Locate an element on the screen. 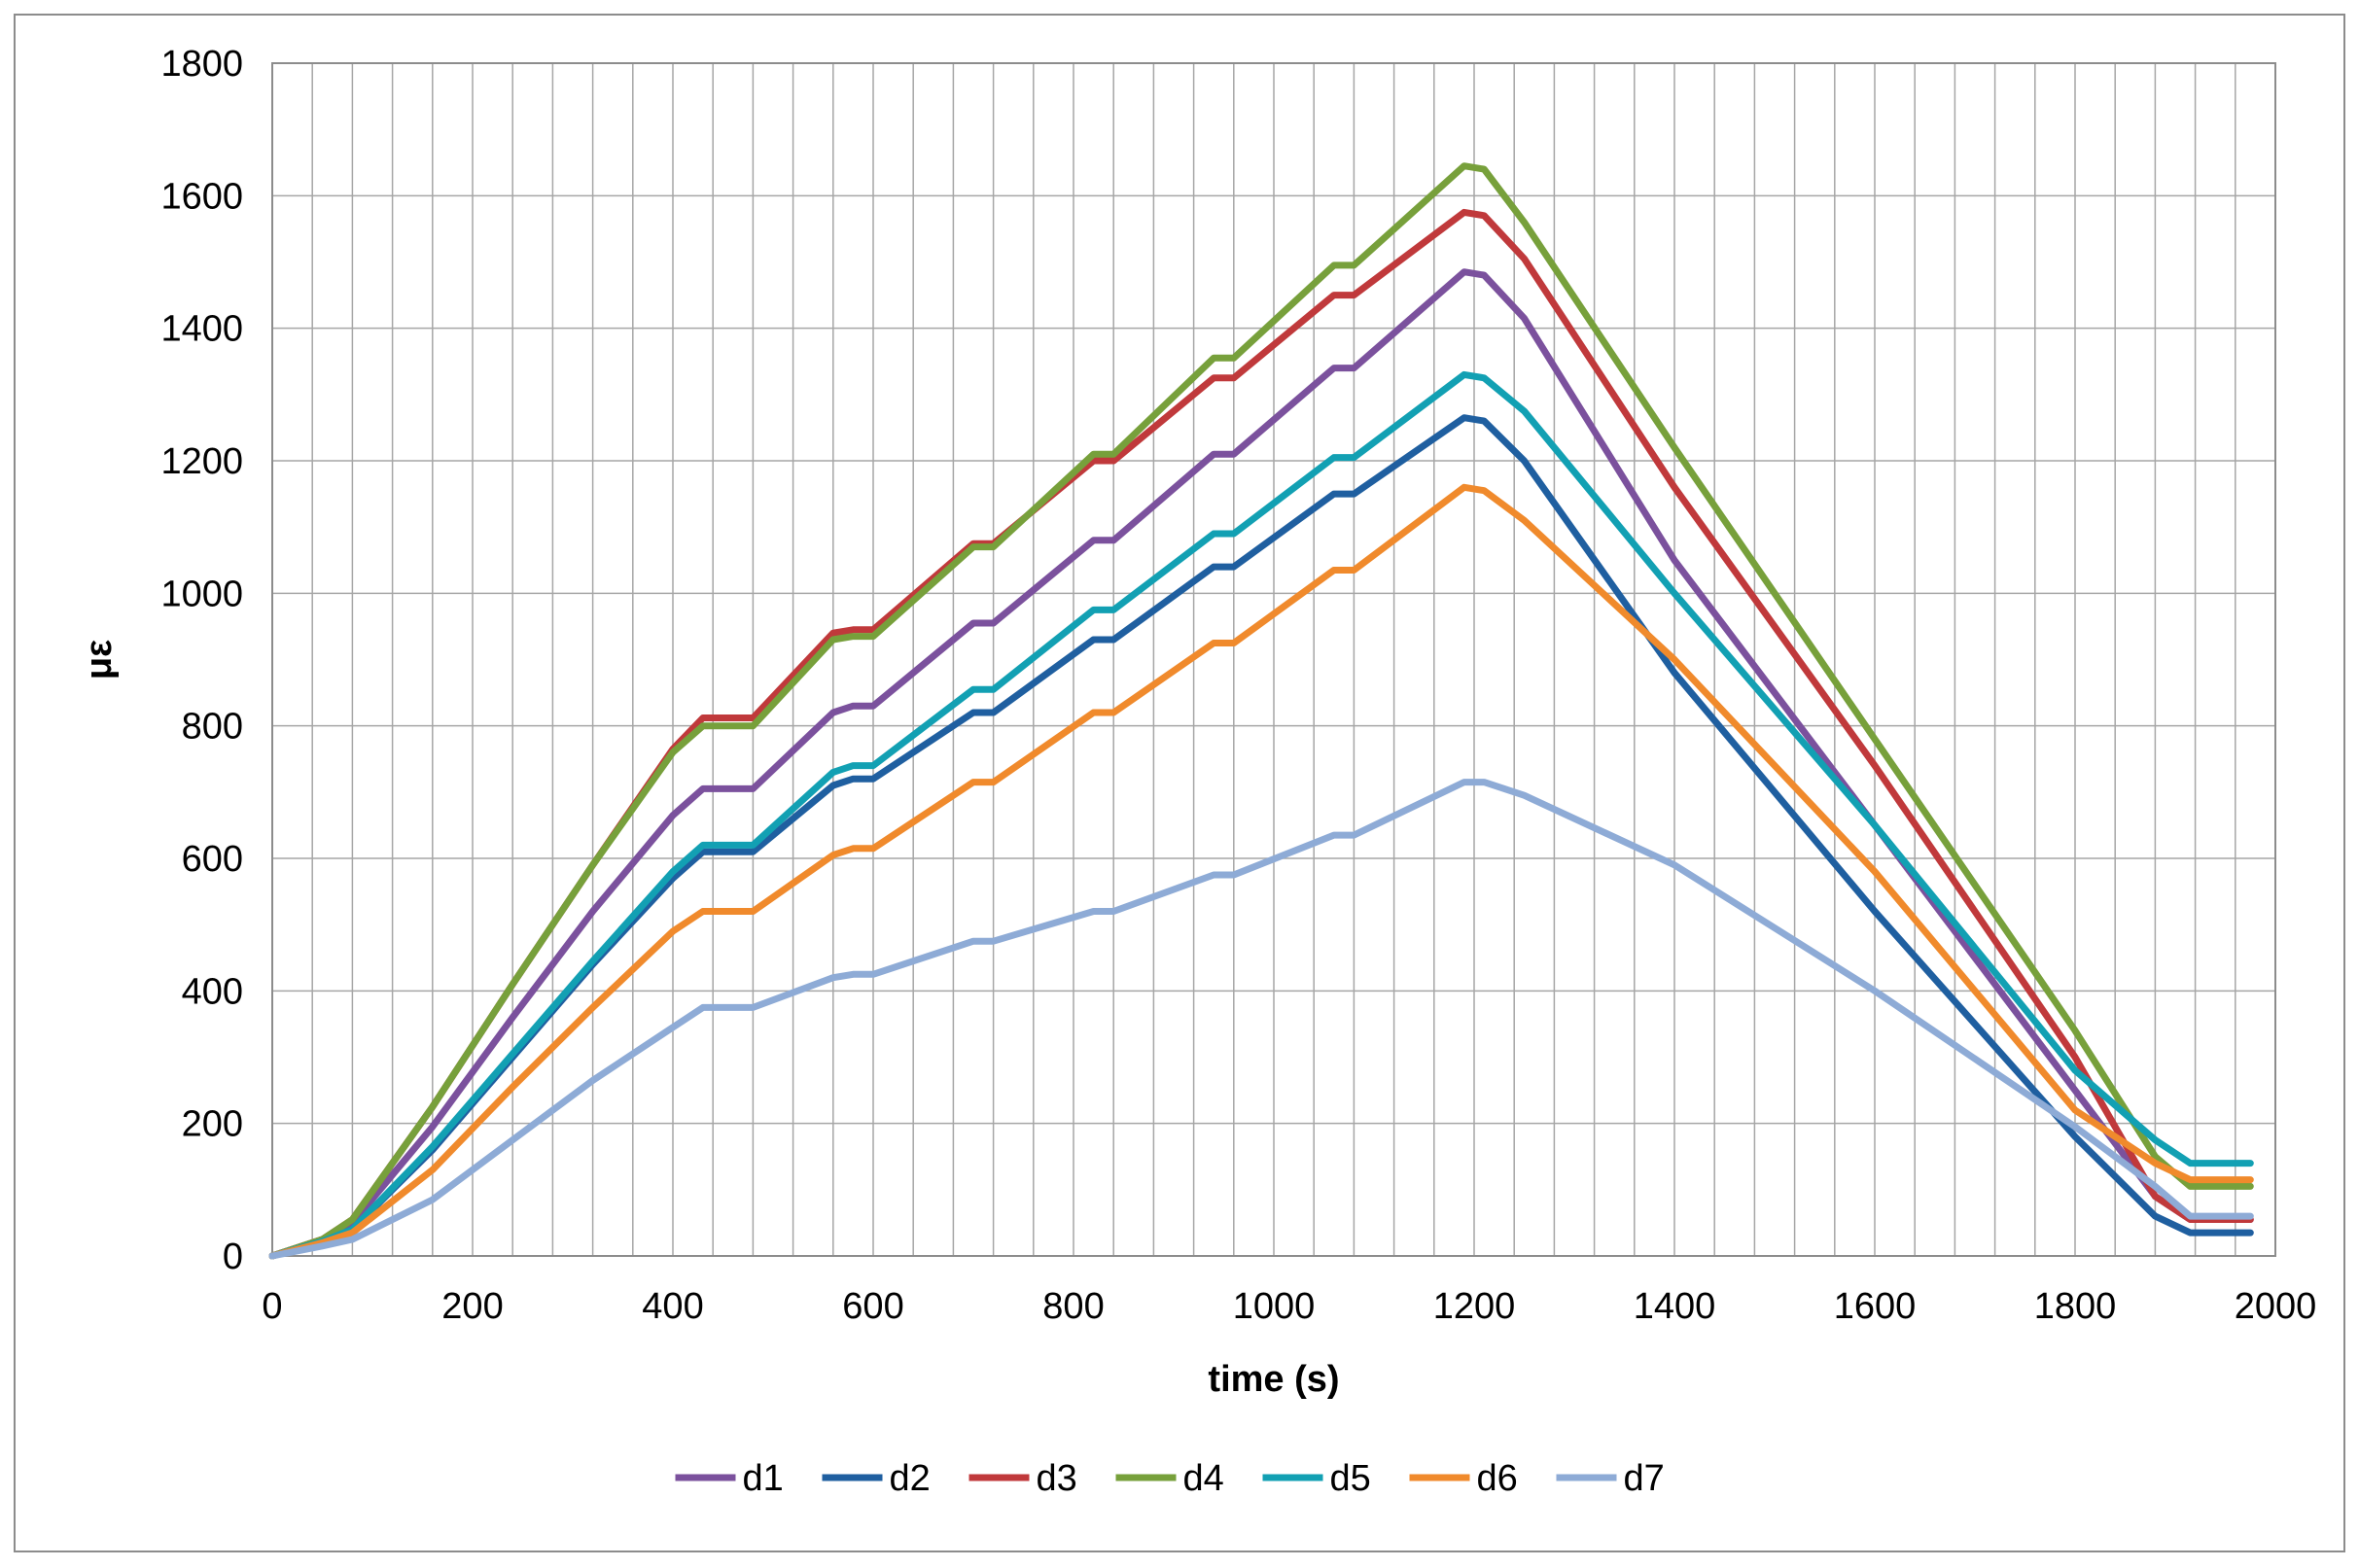 This screenshot has width=2359, height=1568. legend-item-d4: d4 is located at coordinates (1169, 1478).